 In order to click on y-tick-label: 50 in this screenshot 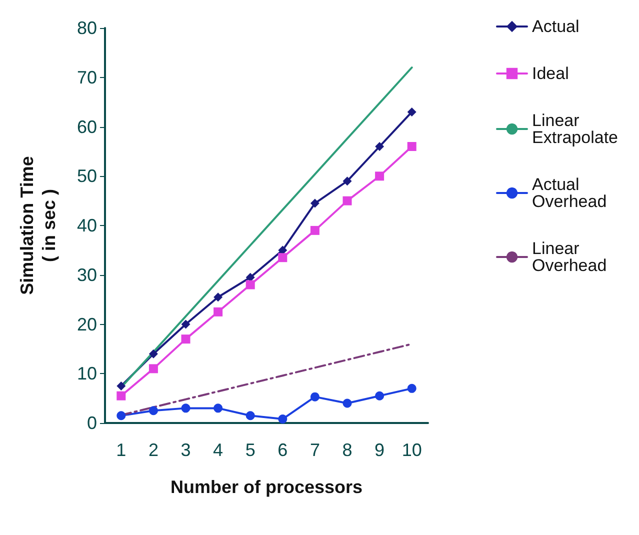, I will do `click(86, 176)`.